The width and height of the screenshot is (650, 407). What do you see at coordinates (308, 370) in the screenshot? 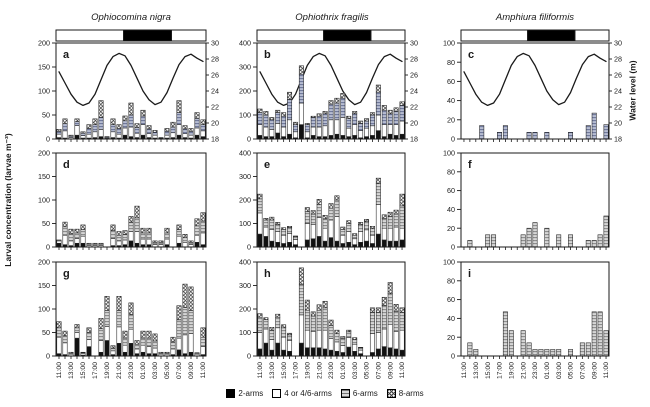
I see `x-axis-tick-label: 19:00` at bounding box center [308, 370].